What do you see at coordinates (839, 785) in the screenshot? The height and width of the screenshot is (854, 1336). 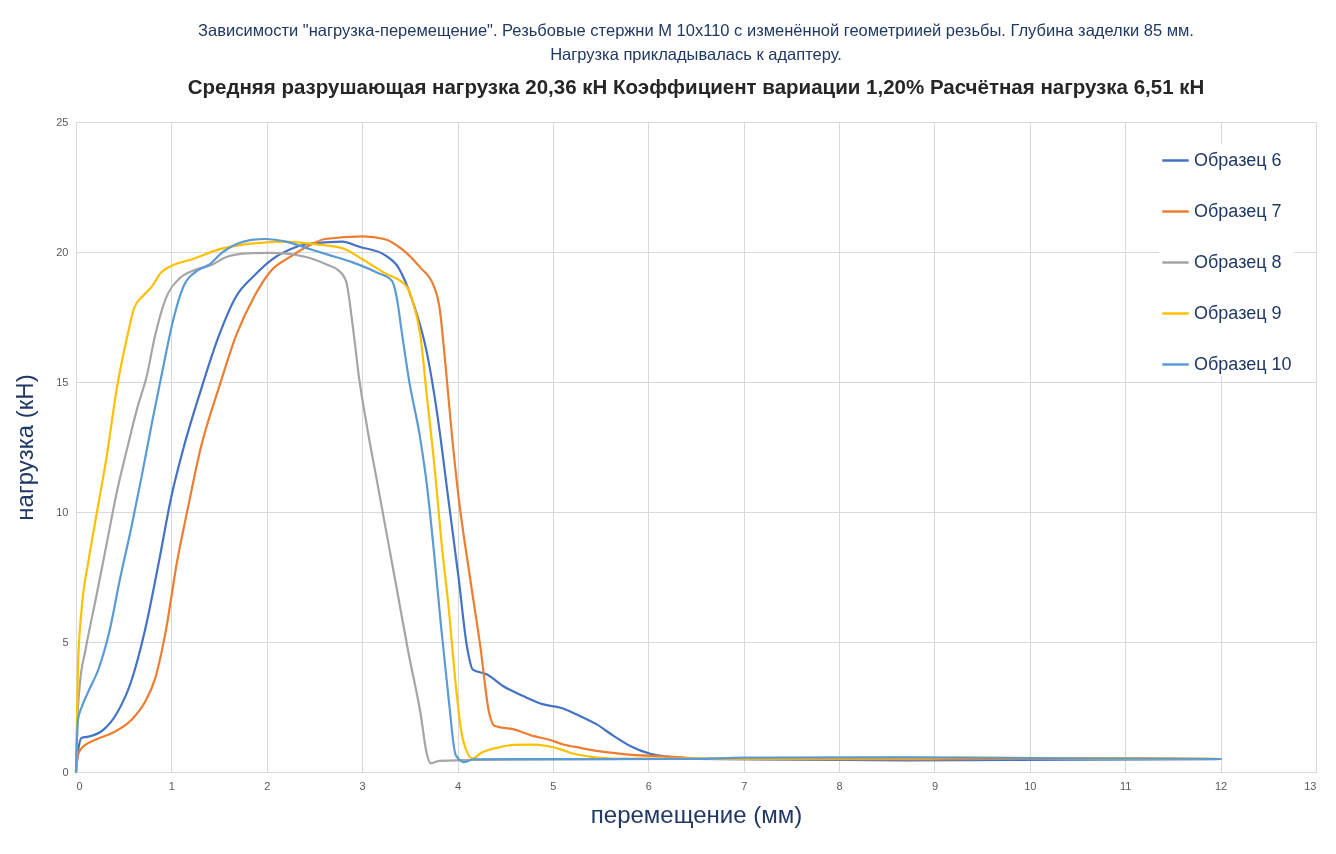 I see `x-tick-label: 8` at bounding box center [839, 785].